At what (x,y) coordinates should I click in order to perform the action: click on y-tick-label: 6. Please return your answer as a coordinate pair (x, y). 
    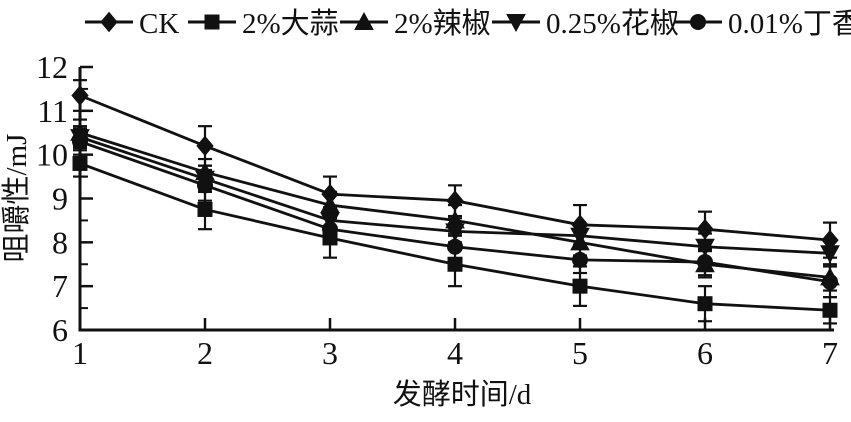
    Looking at the image, I should click on (60, 330).